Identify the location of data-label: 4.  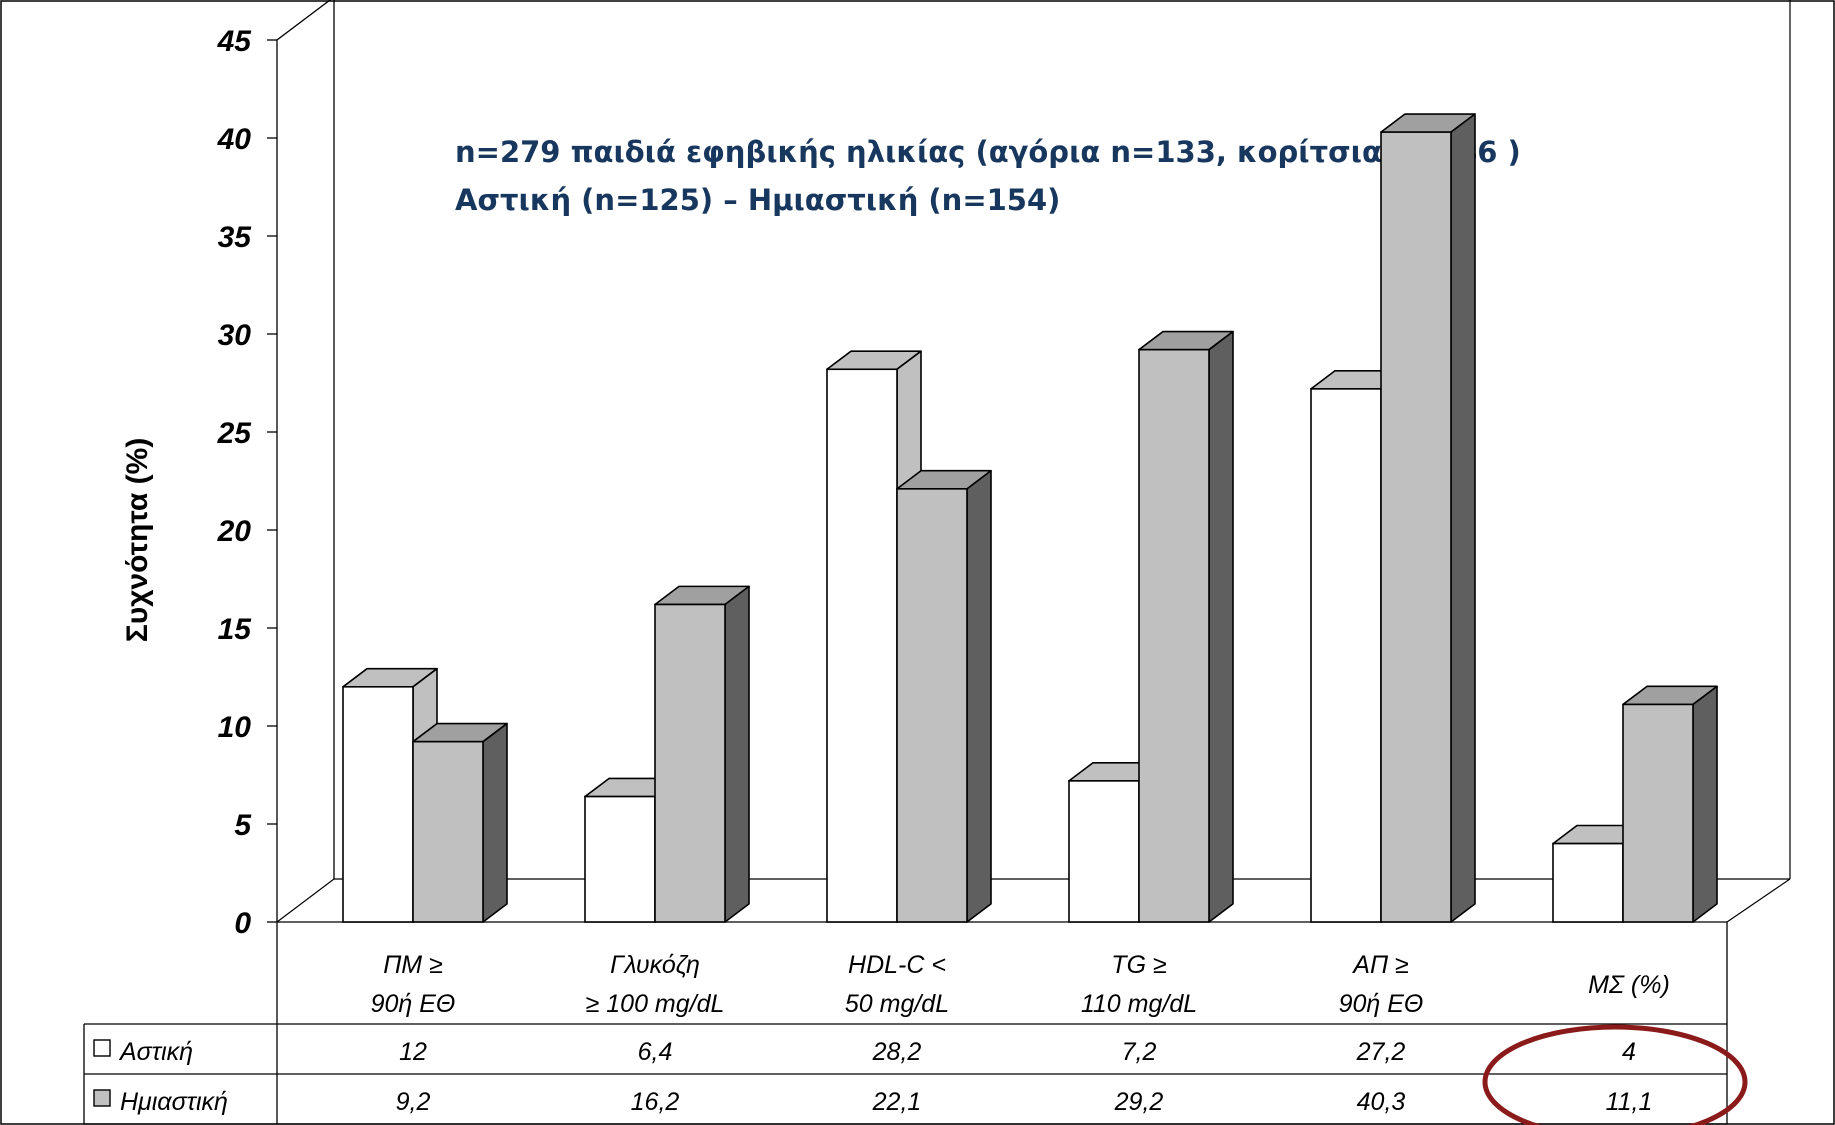
(1629, 1052).